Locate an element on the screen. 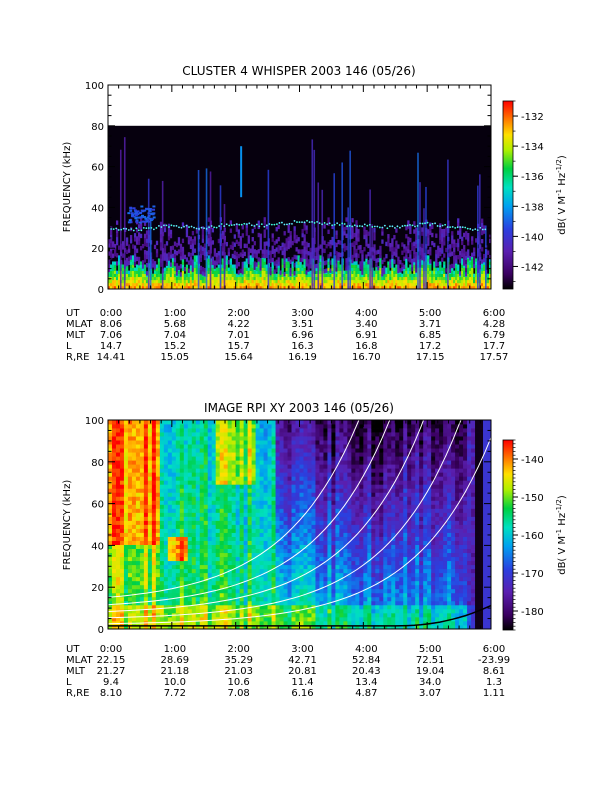 This screenshot has height=800, width=600. spectrogram-streak is located at coordinates (318, 235).